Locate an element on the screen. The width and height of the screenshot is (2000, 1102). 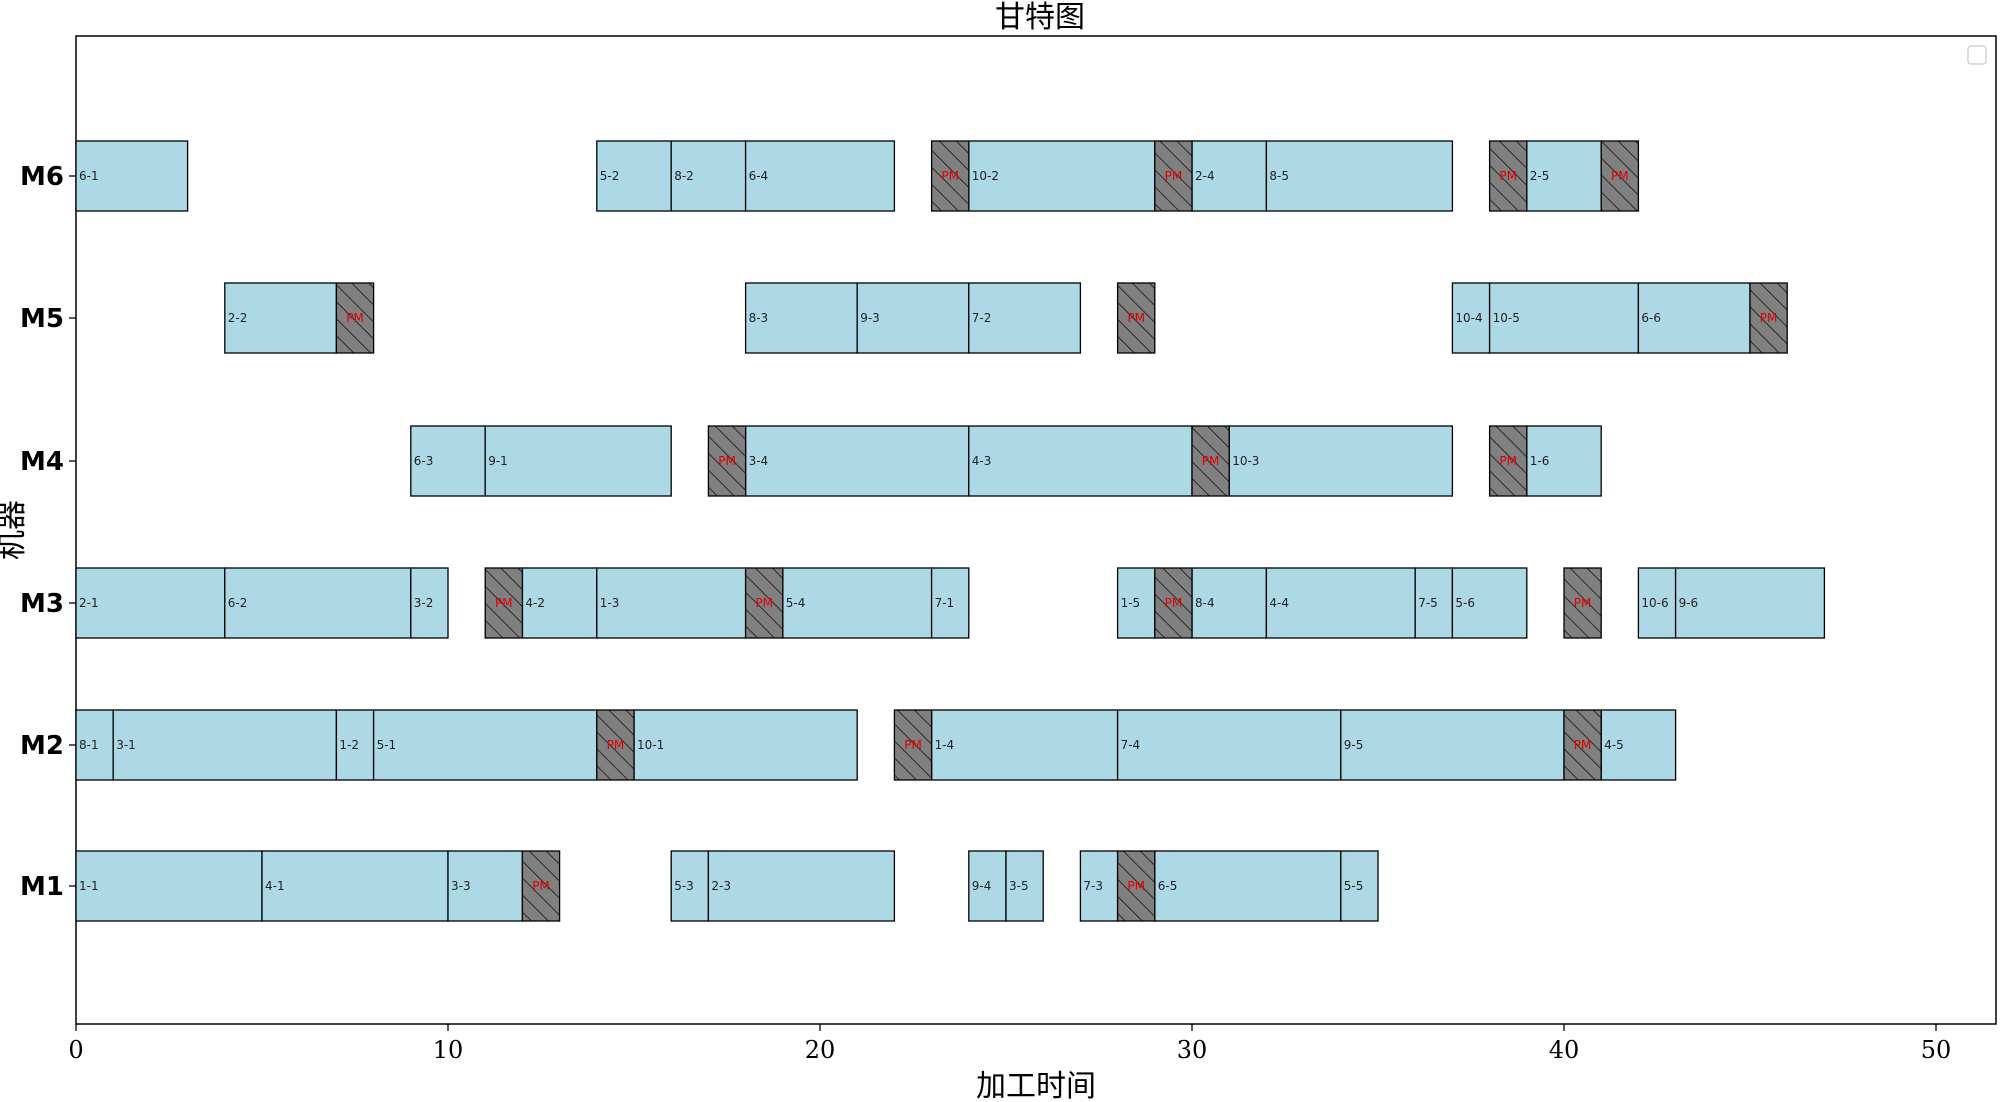
bar-label-M1-1-1: 1-1 is located at coordinates (89, 886).